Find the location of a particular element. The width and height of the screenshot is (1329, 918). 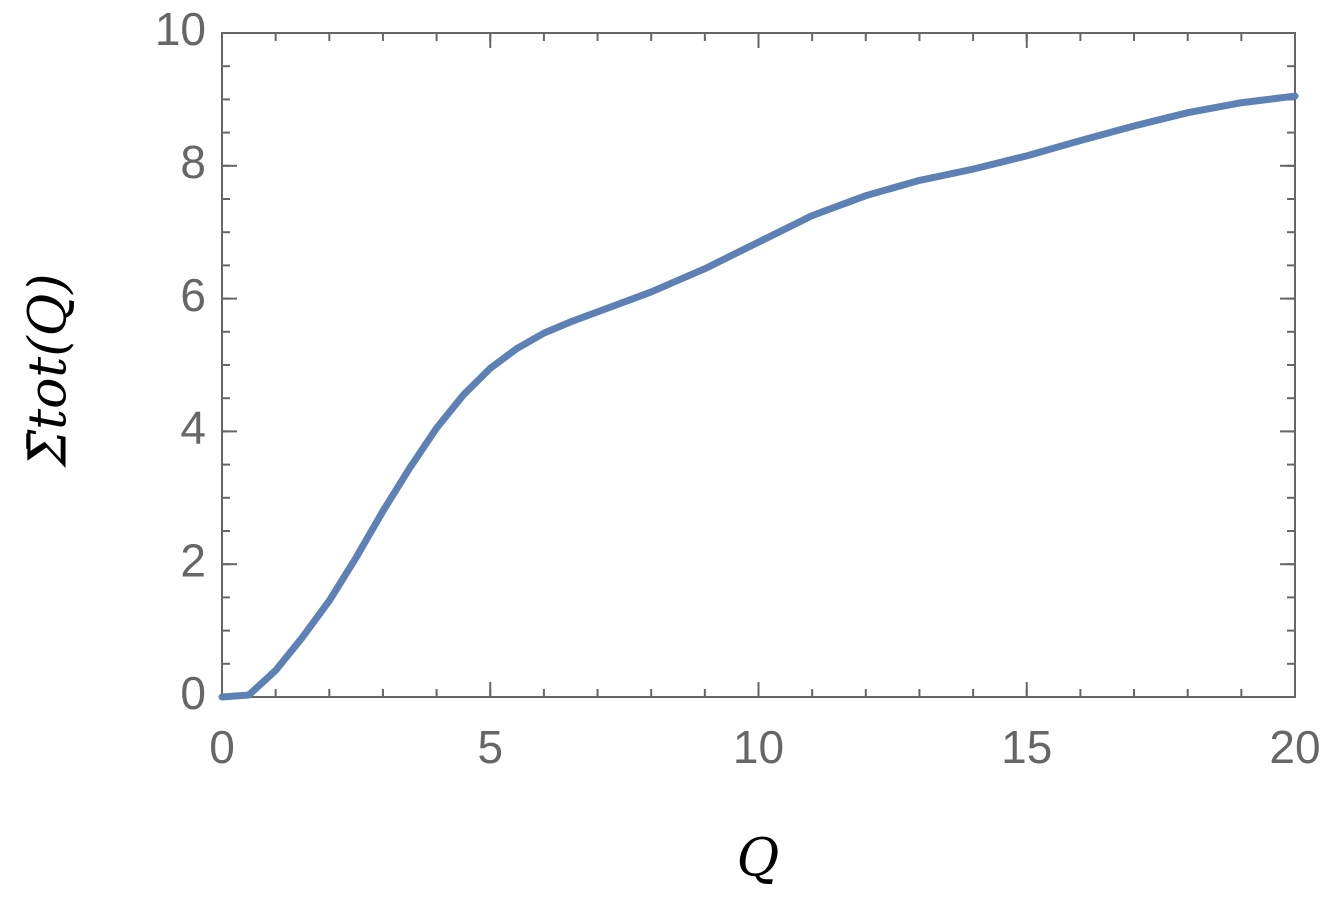

y-tick-label: 8 is located at coordinates (193, 162).